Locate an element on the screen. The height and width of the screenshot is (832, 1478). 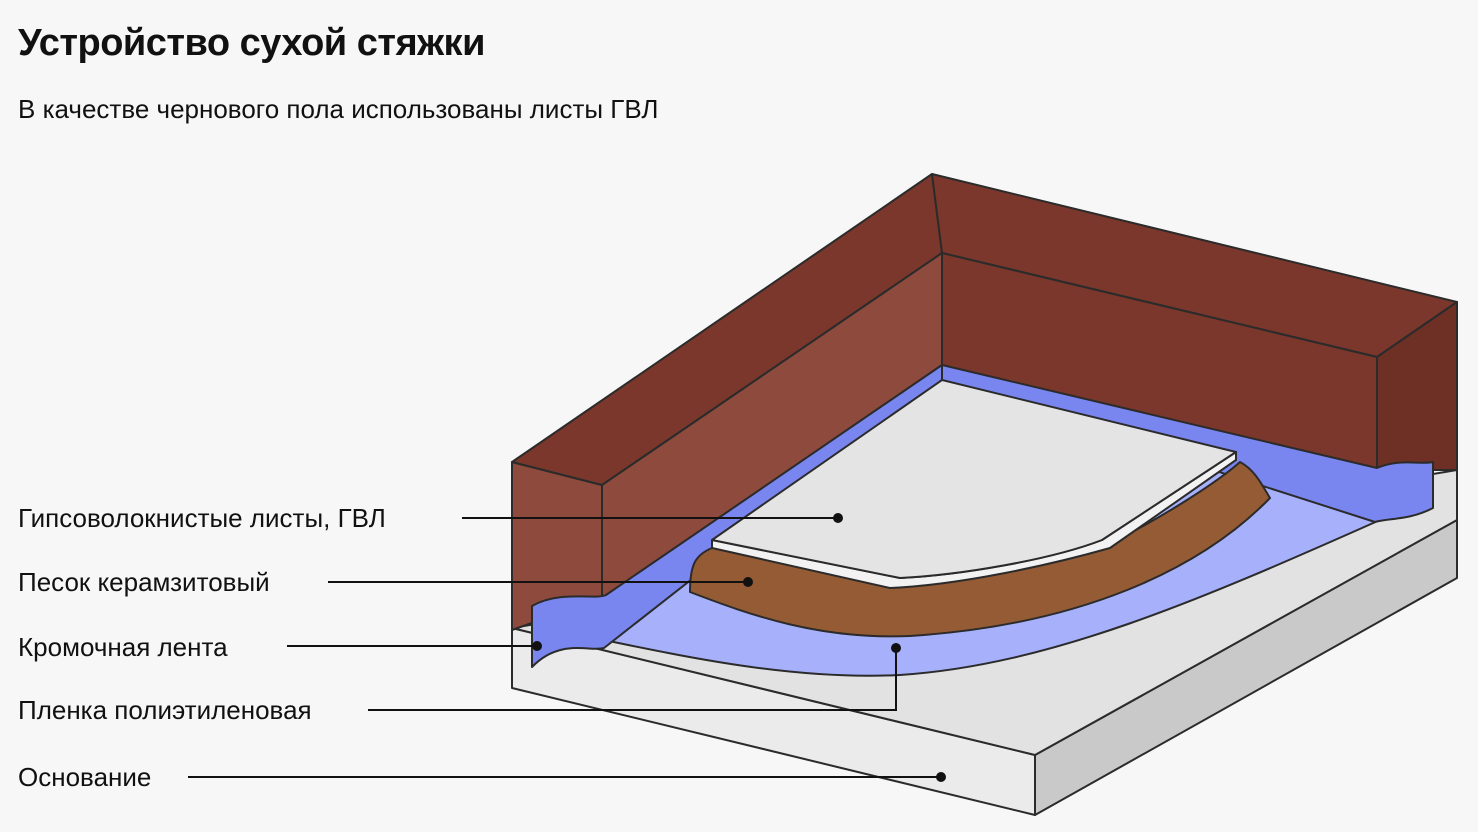
label-edge-tape: Кромочная лента is located at coordinates (123, 647).